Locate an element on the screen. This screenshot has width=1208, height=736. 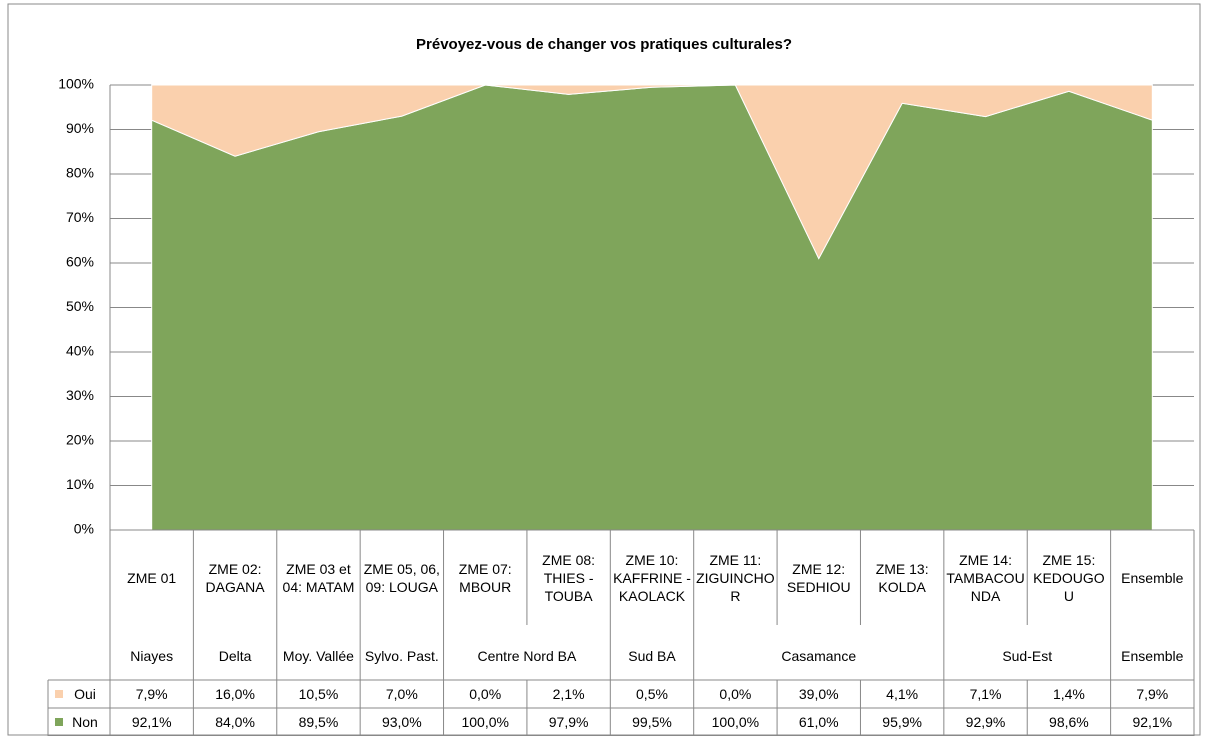
x-tick-label: ZME 12: SEDHIOU is located at coordinates (818, 577).